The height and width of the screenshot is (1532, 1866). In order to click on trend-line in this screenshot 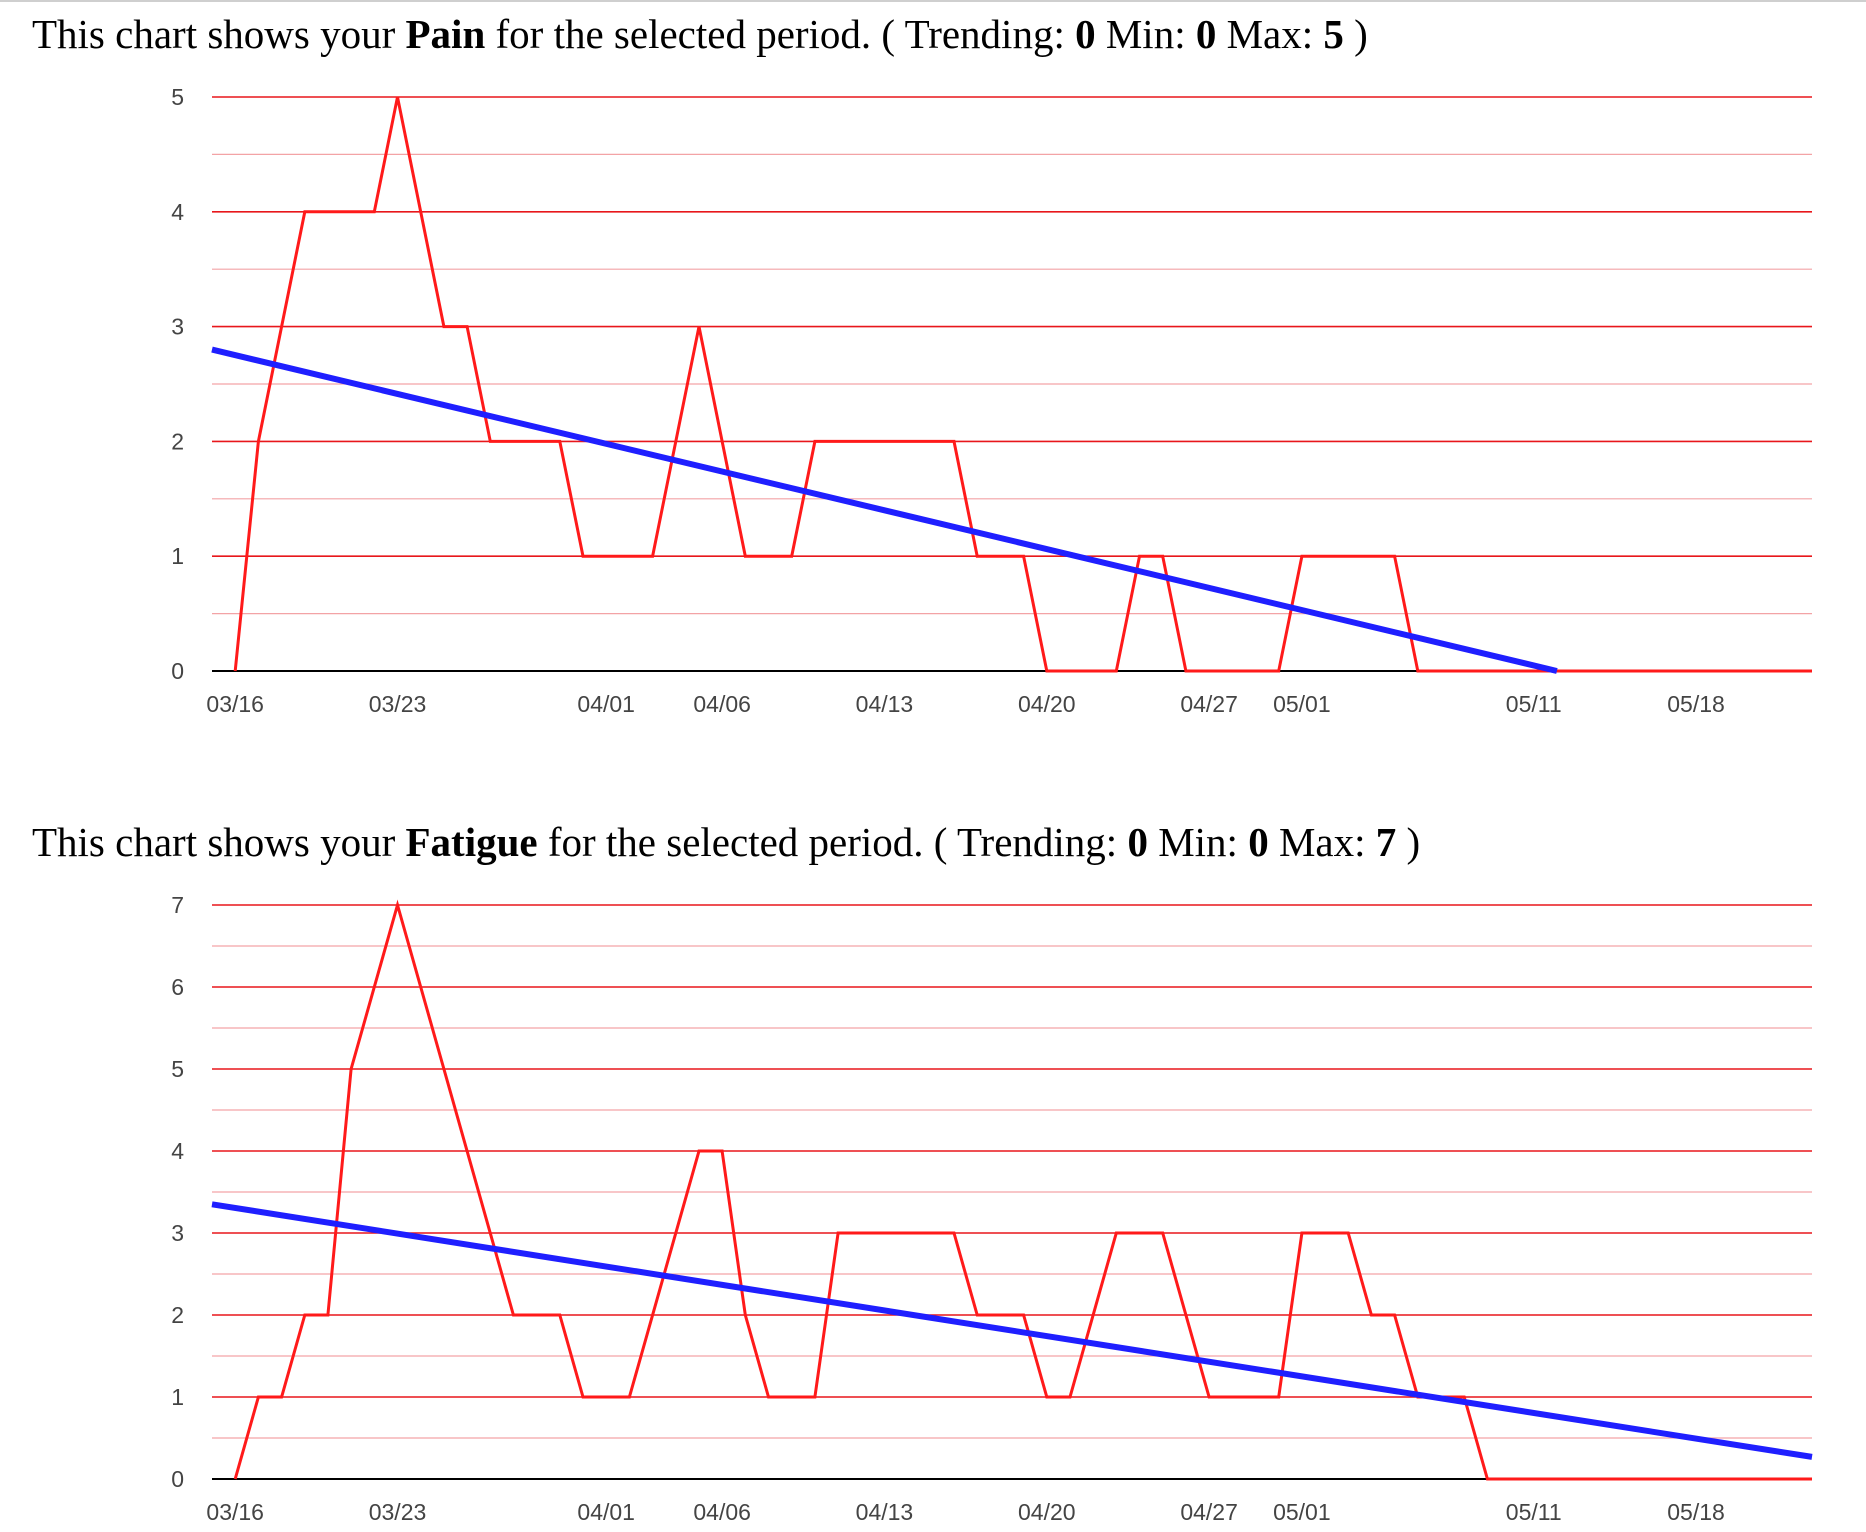, I will do `click(1012, 1330)`.